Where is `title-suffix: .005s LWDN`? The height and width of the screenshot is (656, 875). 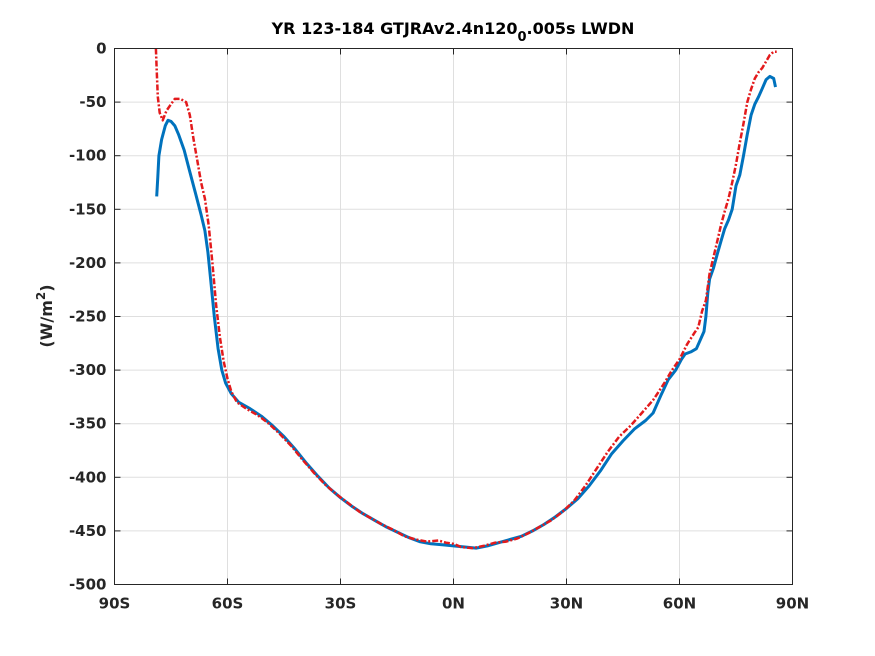
title-suffix: .005s LWDN is located at coordinates (581, 28).